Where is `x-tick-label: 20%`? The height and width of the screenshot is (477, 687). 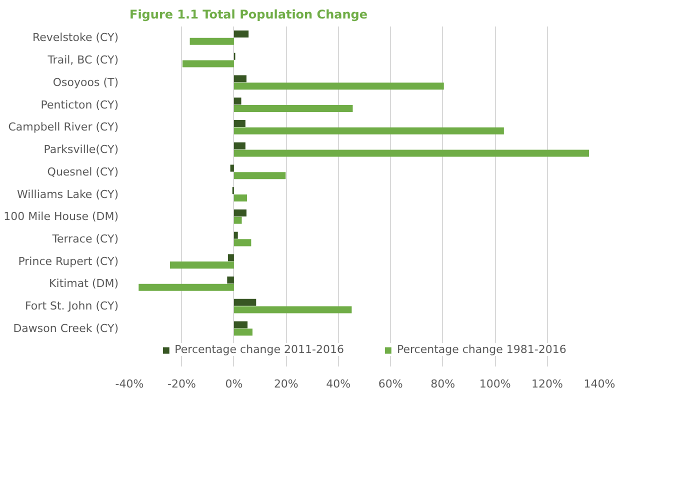
x-tick-label: 20% is located at coordinates (286, 384).